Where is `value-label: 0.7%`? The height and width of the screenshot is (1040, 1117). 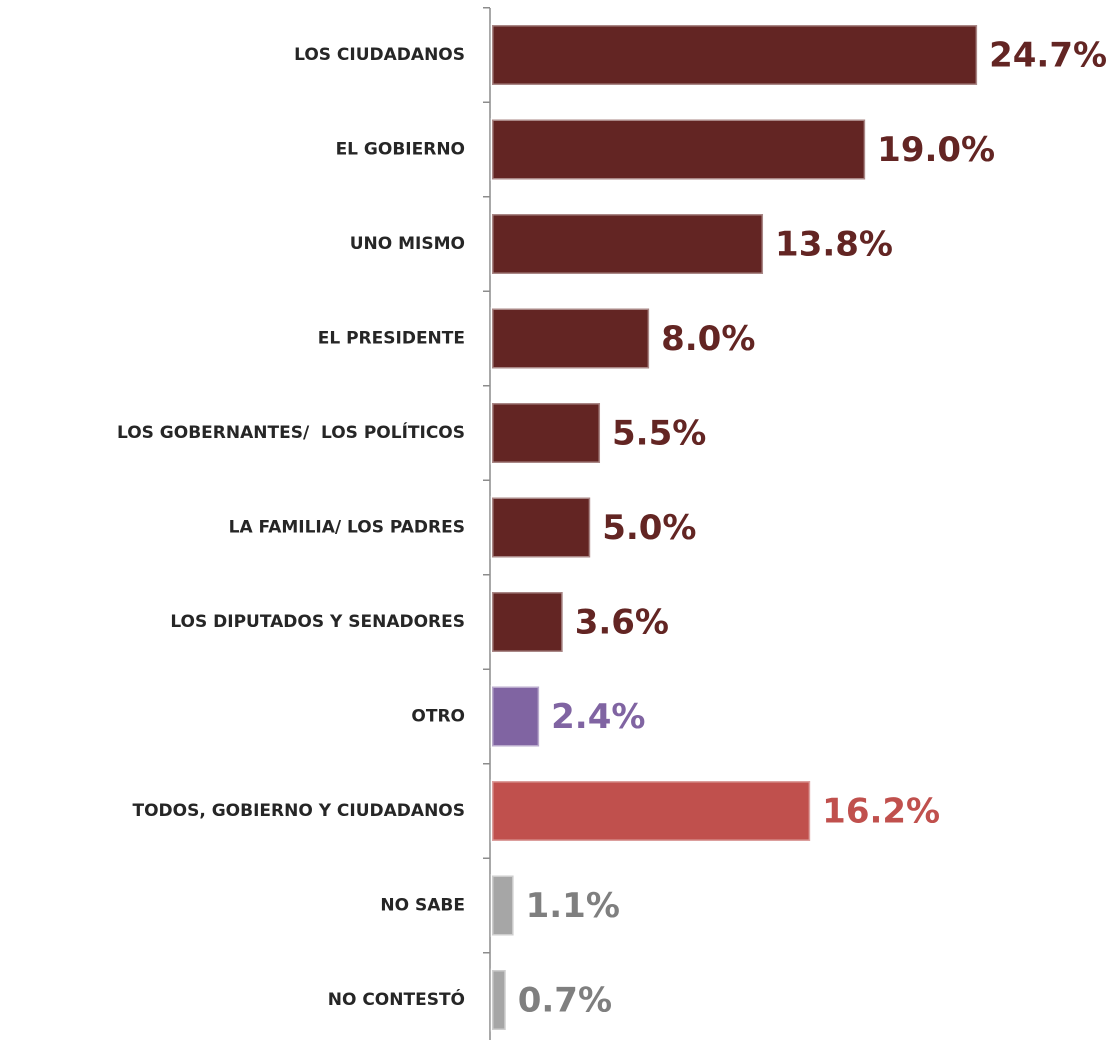
value-label: 0.7% is located at coordinates (565, 1001).